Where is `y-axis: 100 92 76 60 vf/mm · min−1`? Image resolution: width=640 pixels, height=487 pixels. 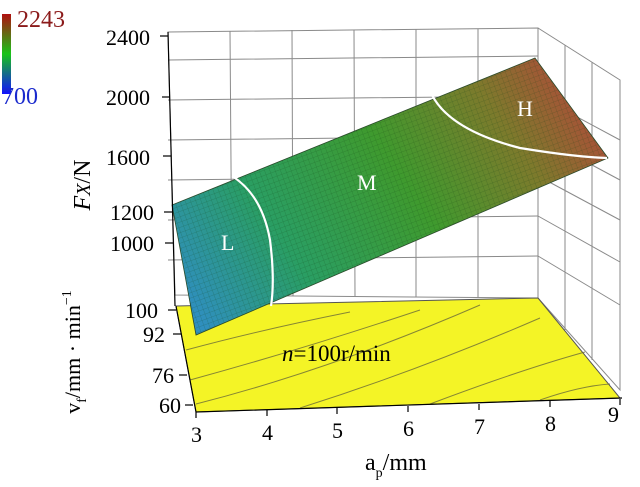 y-axis: 100 92 76 60 vf/mm · min−1 is located at coordinates (126, 354).